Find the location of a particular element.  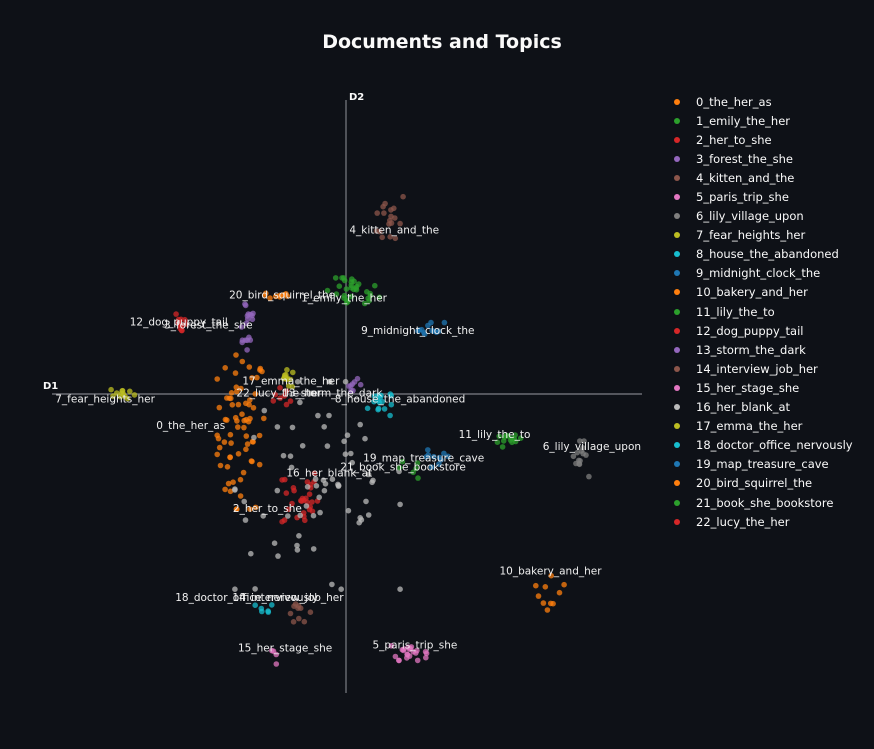

legend-item: 5_paris_trip_she is located at coordinates (762, 196).